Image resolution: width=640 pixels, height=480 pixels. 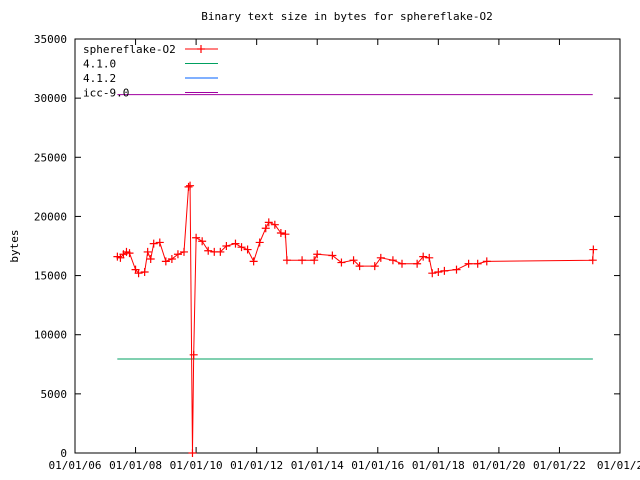 I want to click on x-tick-label: 01/01/06, so click(x=75, y=465).